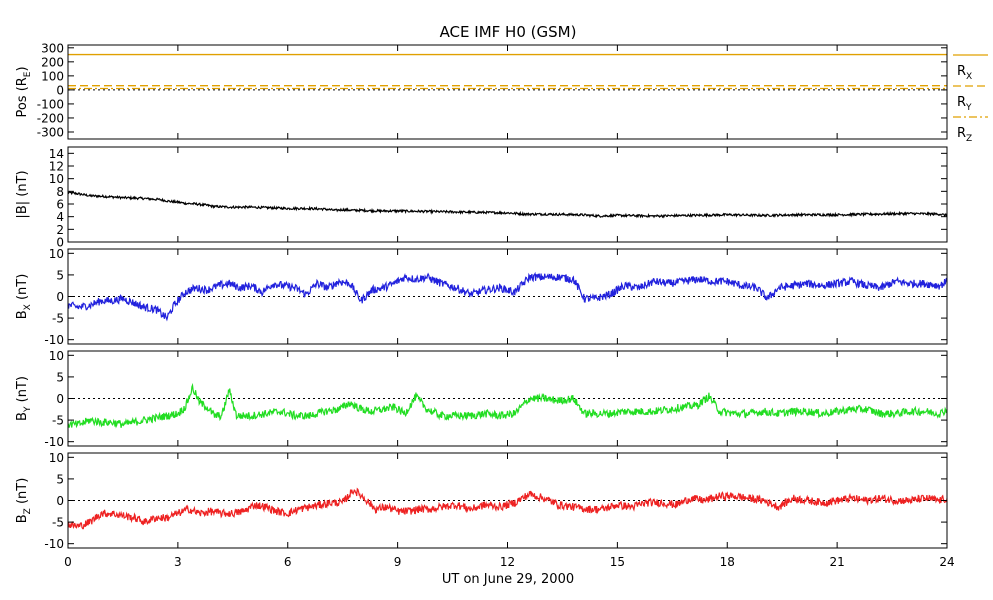  Describe the element at coordinates (507, 204) in the screenshot. I see `series-line-bmag` at that location.